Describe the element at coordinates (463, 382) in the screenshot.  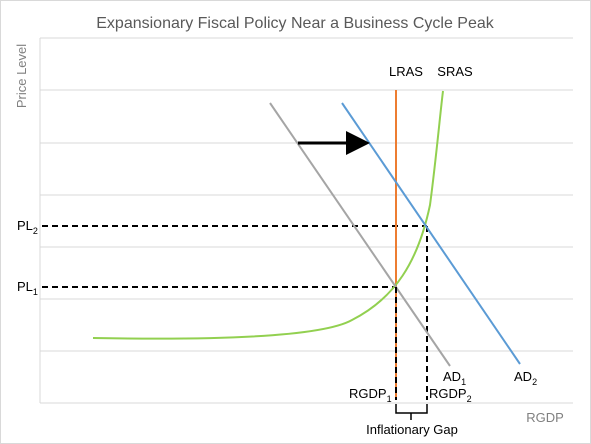
I see `ad1-label-sub: 1` at that location.